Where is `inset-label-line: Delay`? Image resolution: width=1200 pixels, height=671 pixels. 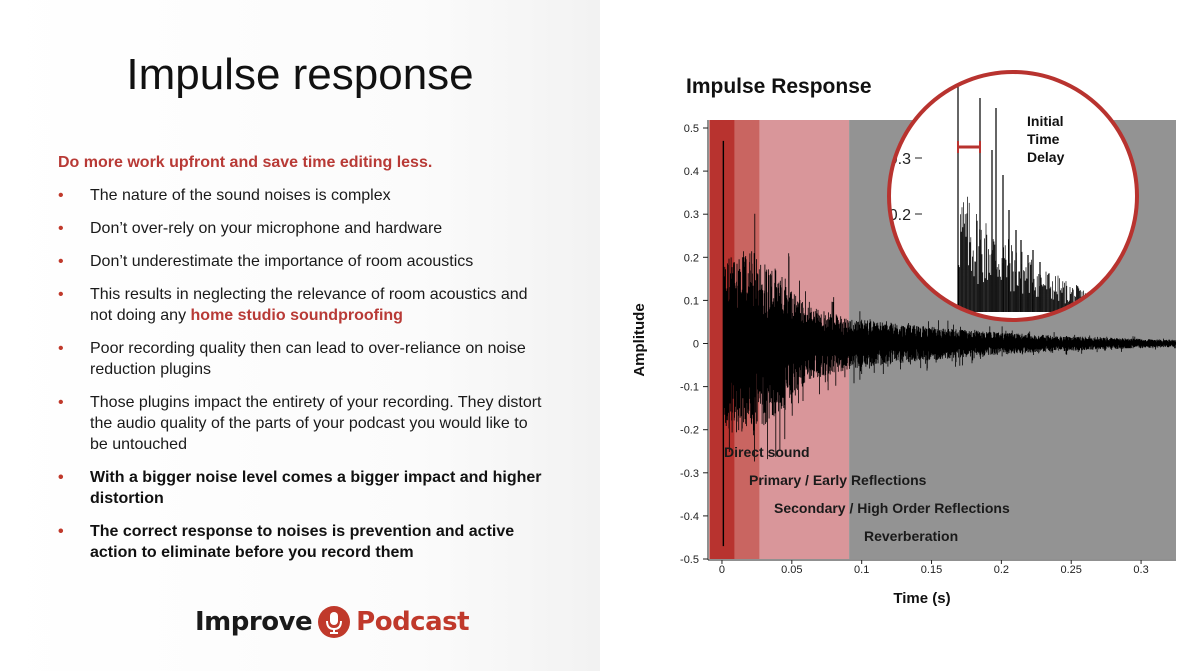 inset-label-line: Delay is located at coordinates (1046, 157).